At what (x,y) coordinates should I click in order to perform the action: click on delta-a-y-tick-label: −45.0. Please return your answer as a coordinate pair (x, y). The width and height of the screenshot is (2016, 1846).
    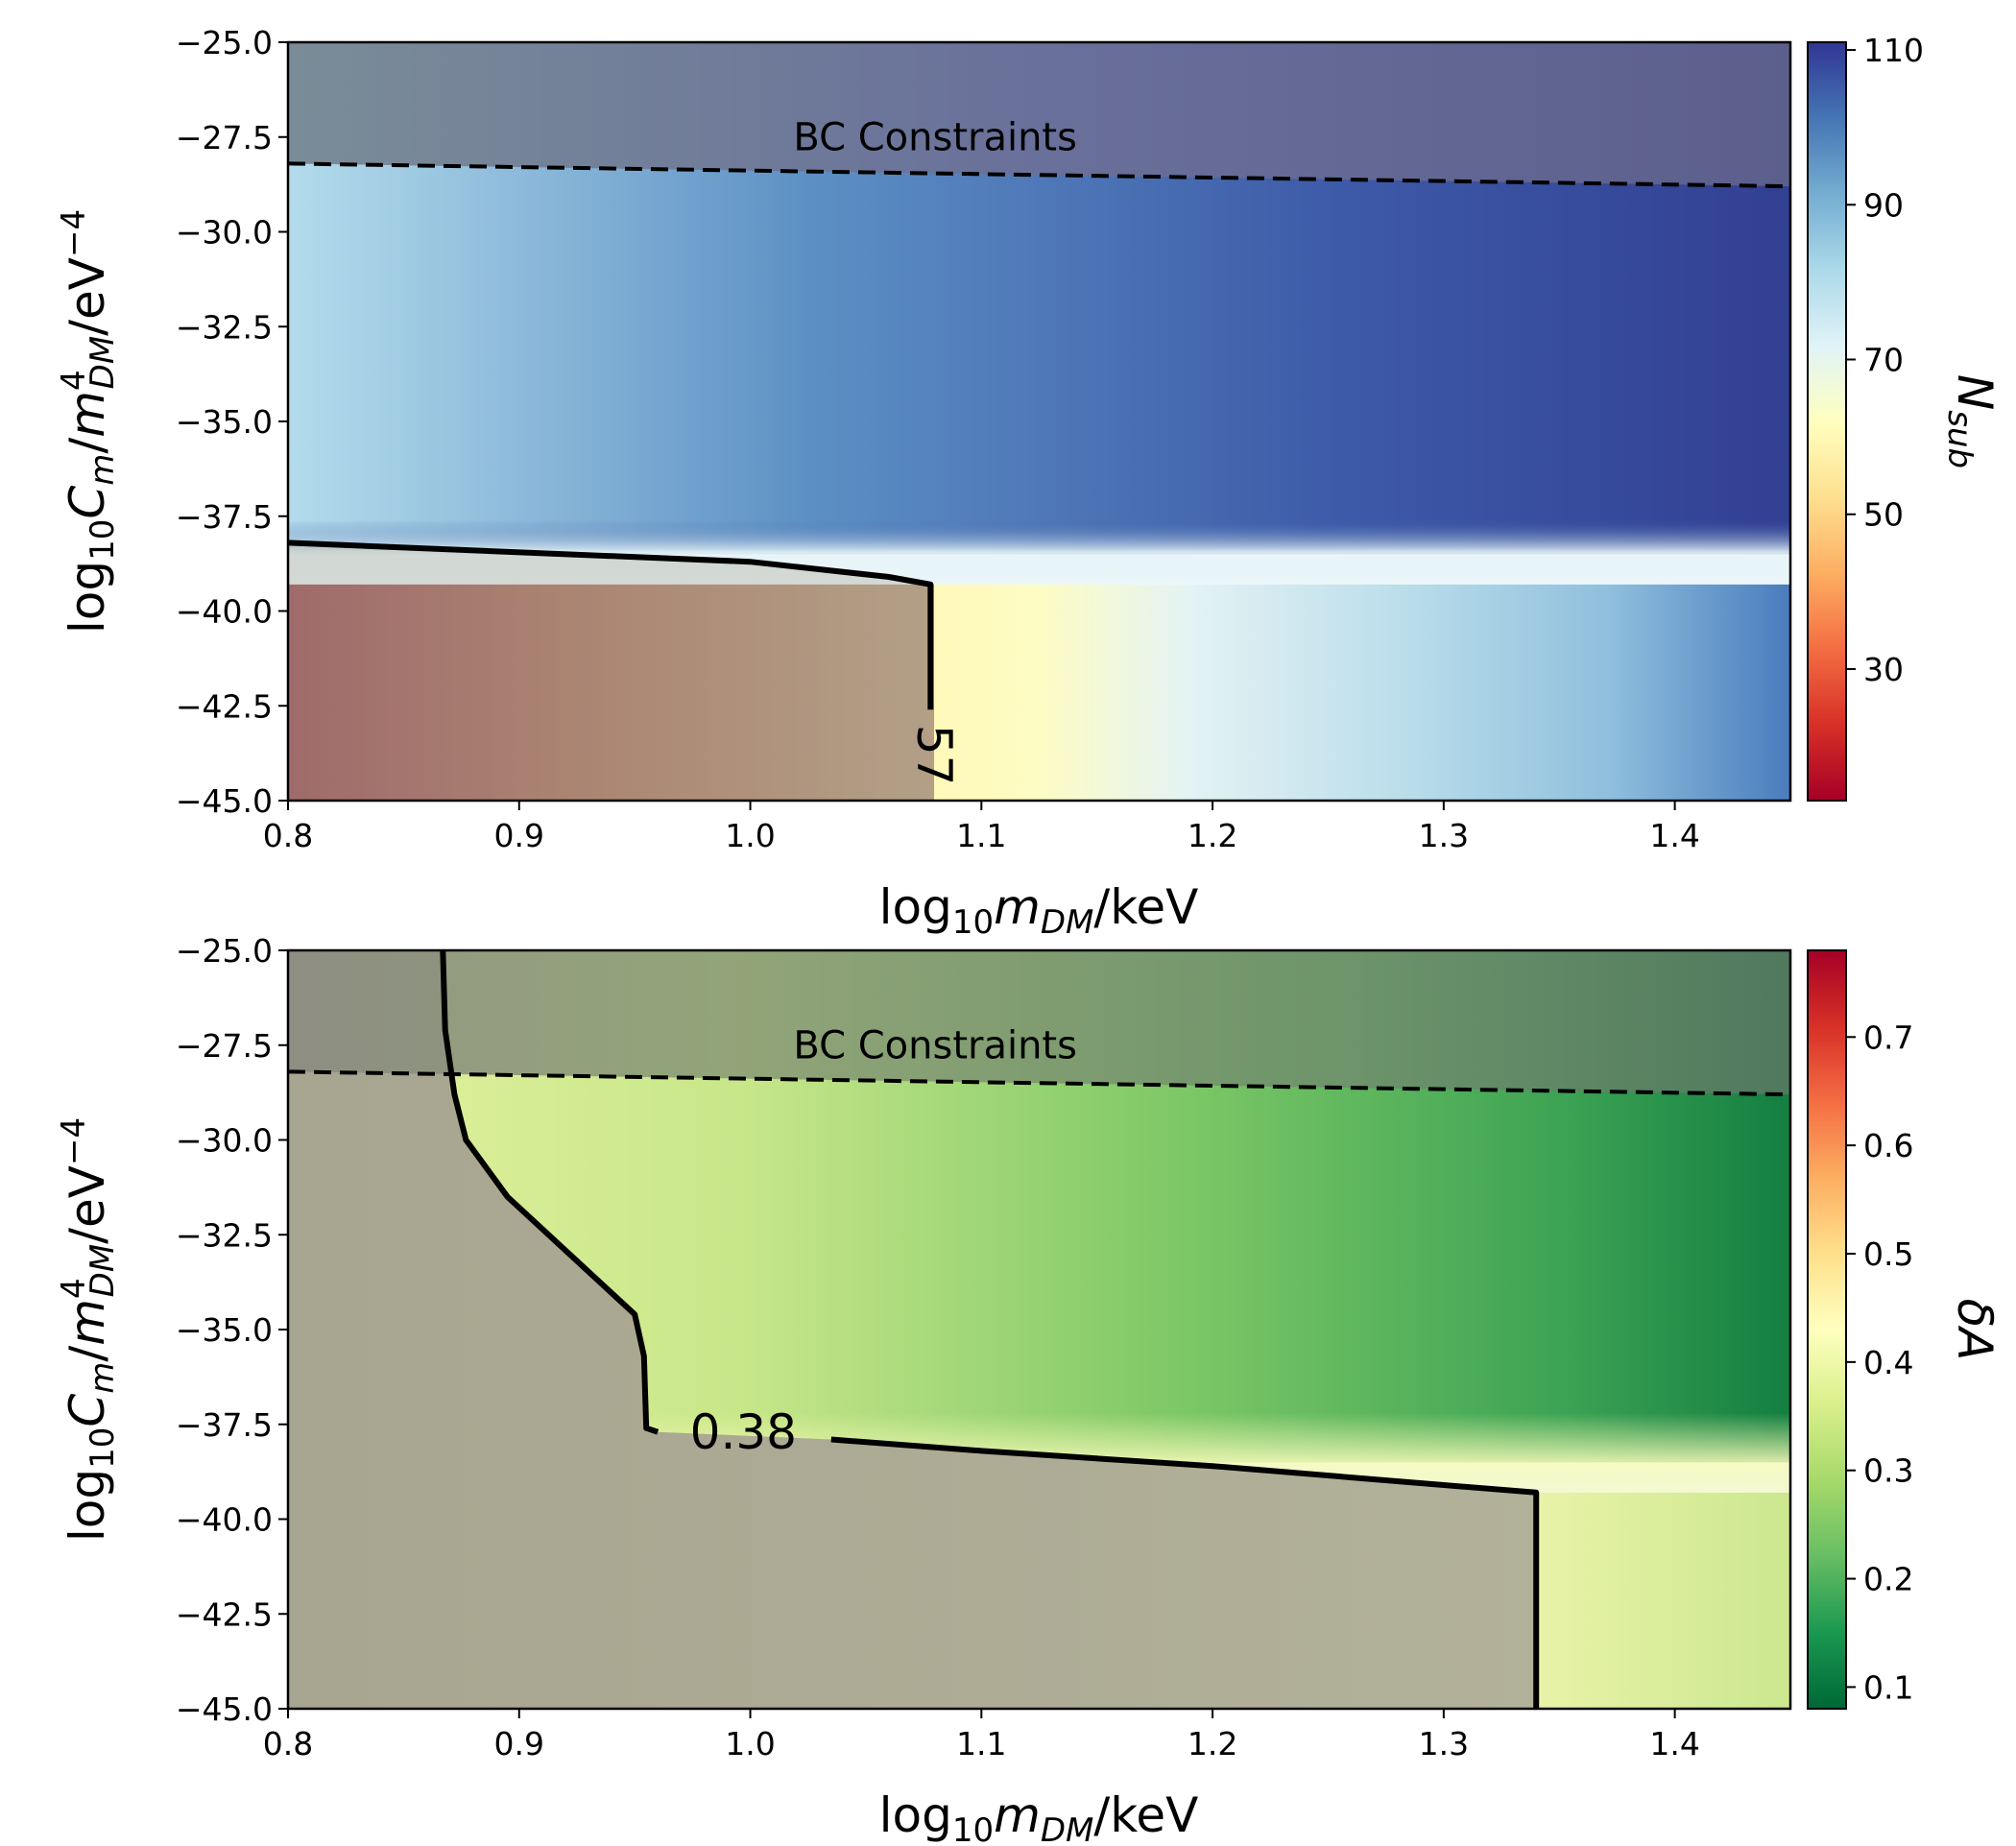
    Looking at the image, I should click on (224, 1709).